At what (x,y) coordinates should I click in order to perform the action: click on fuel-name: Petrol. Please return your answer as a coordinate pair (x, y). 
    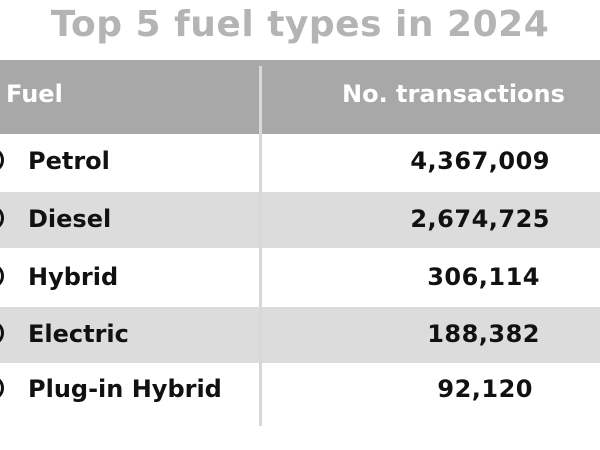
    Looking at the image, I should click on (69, 161).